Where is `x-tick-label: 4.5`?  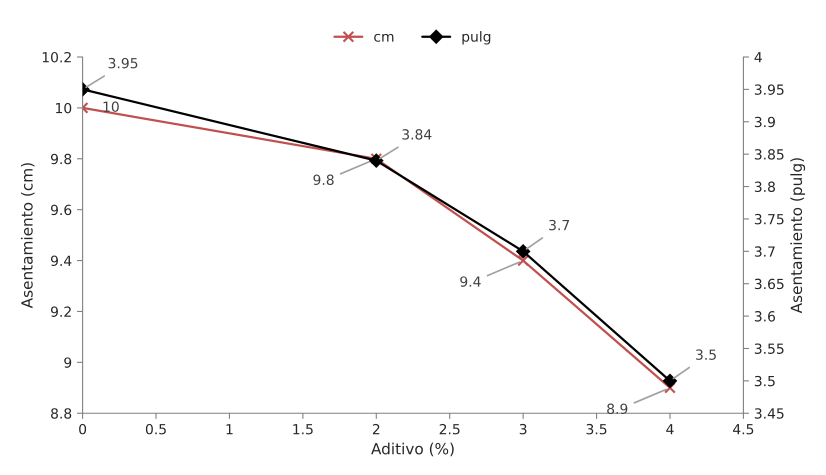
x-tick-label: 4.5 is located at coordinates (743, 429).